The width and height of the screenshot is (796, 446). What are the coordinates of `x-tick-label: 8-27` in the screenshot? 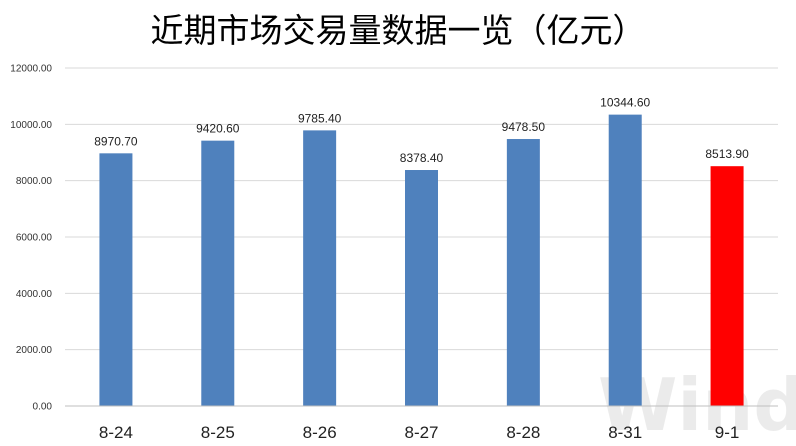 It's located at (421, 432).